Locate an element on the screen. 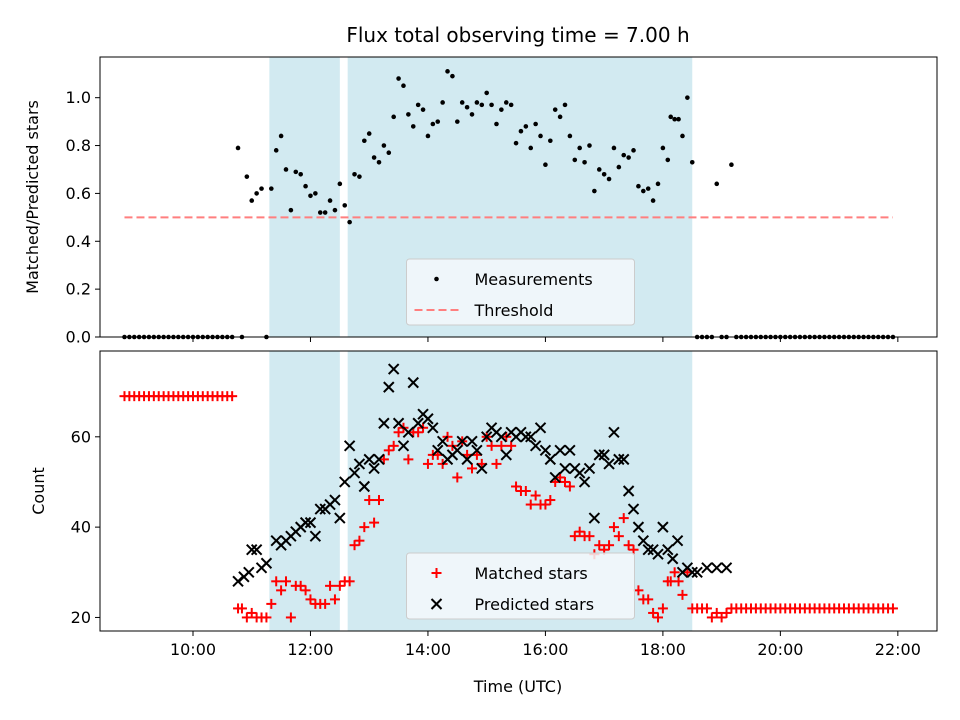 This screenshot has width=960, height=720. legend-label: Matched stars is located at coordinates (531, 573).